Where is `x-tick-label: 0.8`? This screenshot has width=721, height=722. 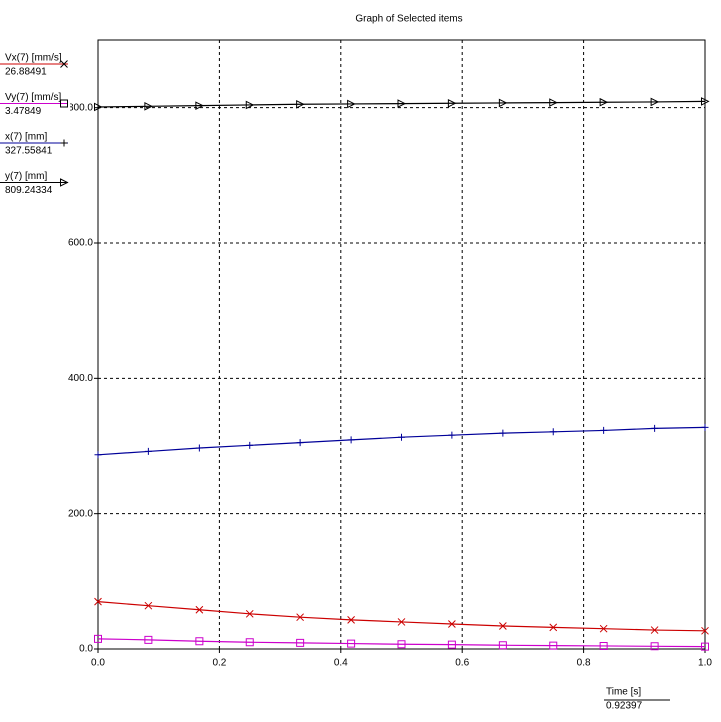
x-tick-label: 0.8 is located at coordinates (584, 663).